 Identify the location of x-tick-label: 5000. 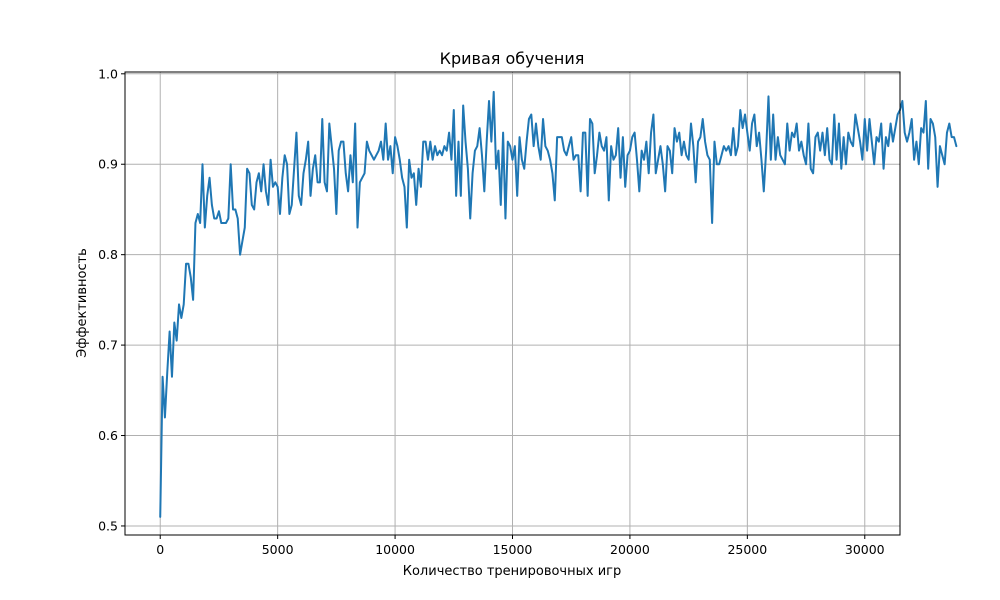
(278, 549).